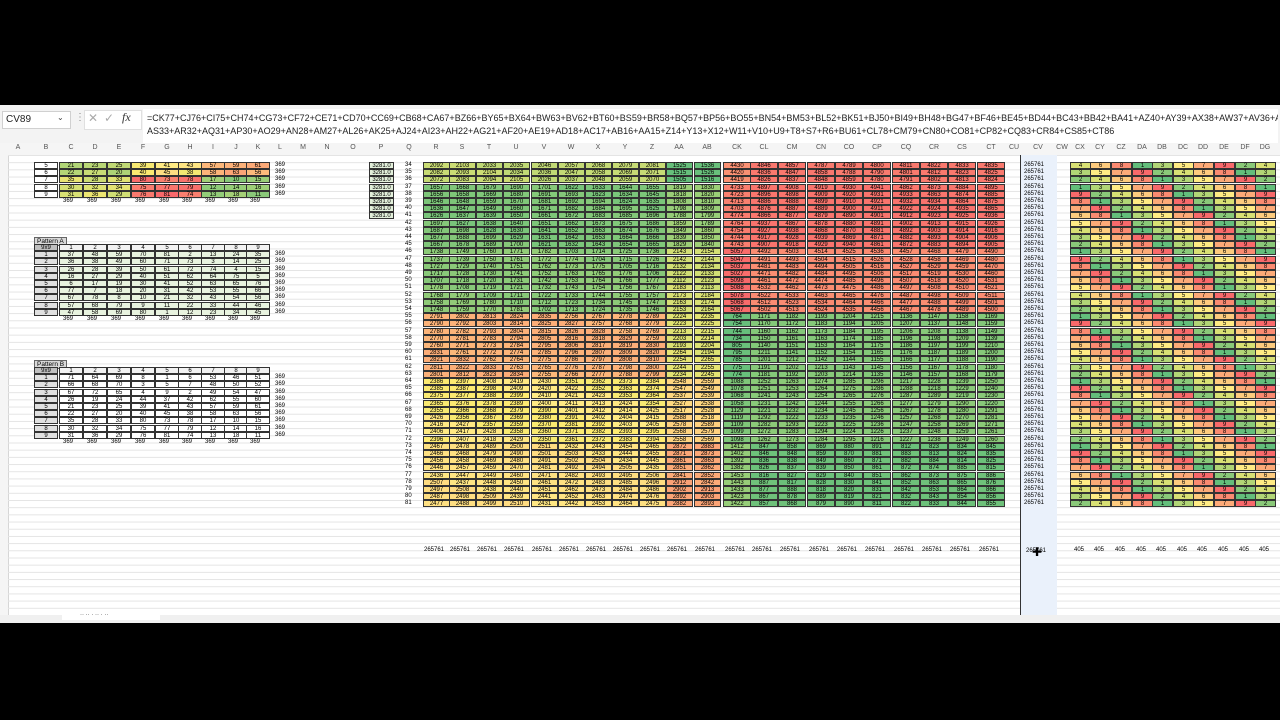 Image resolution: width=1280 pixels, height=720 pixels. Describe the element at coordinates (991, 374) in the screenshot. I see `data-cell: 1179` at that location.